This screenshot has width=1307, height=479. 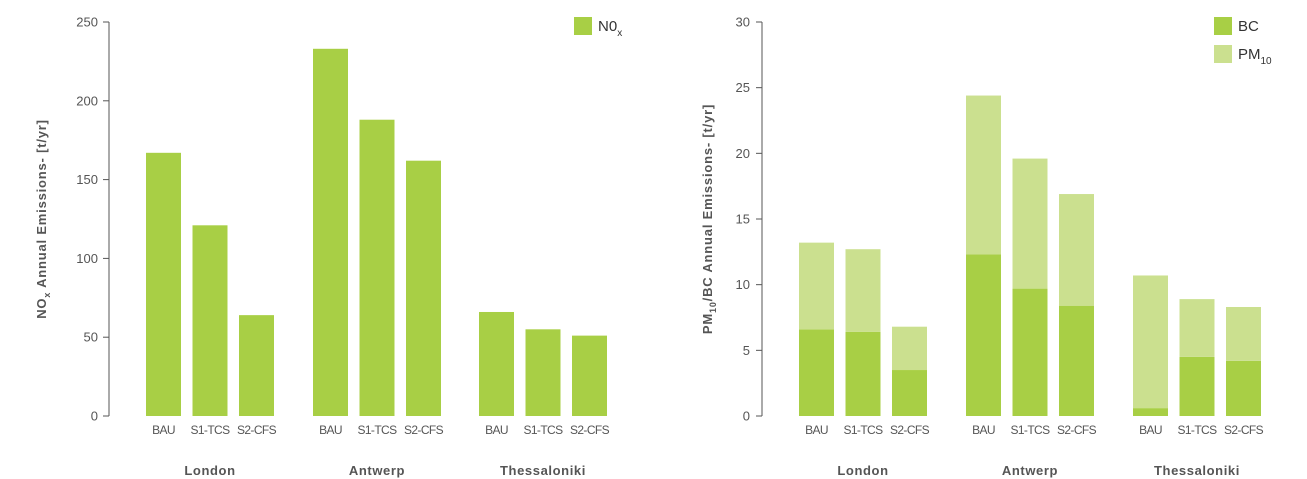 What do you see at coordinates (589, 375) in the screenshot?
I see `bar-n0-thessaloniki-s2-cfs` at bounding box center [589, 375].